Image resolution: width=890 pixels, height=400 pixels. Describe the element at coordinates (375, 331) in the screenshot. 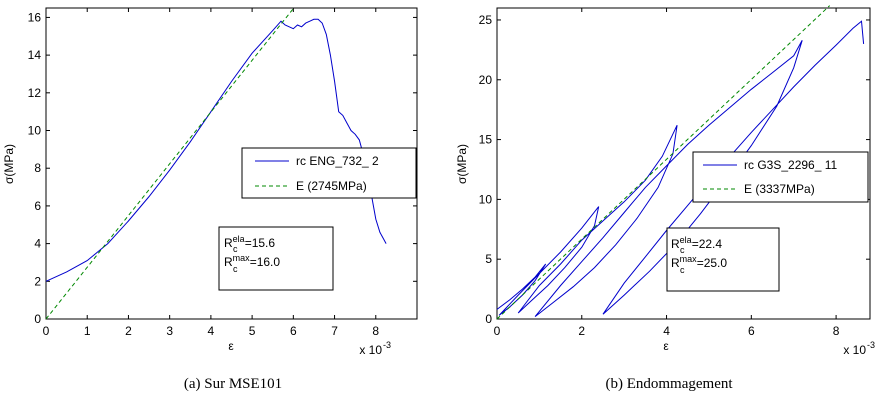

I see `chart-a-xtick-label-8: 8` at that location.